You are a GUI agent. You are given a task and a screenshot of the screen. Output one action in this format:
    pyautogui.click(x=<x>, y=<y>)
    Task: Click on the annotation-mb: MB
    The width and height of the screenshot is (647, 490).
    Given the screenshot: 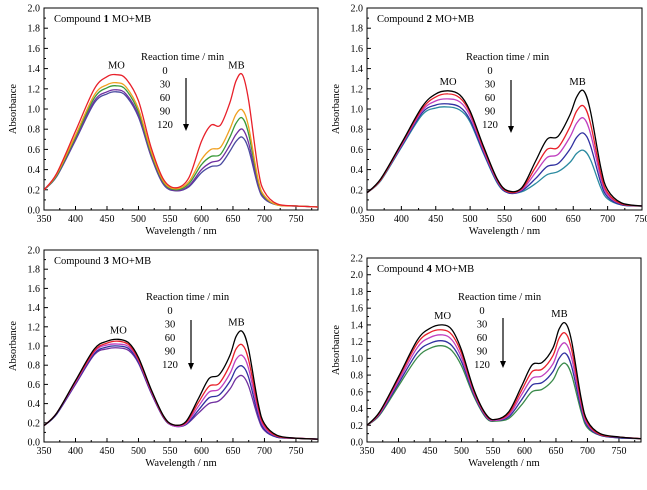 What is the action you would take?
    pyautogui.click(x=236, y=323)
    